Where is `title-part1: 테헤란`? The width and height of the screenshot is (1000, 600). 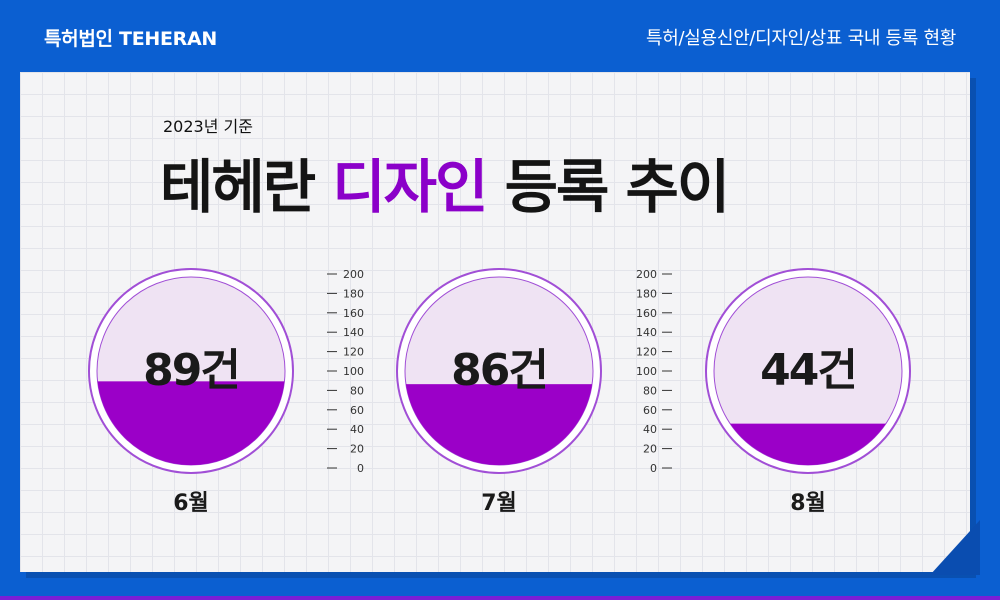 title-part1: 테헤란 is located at coordinates (238, 187).